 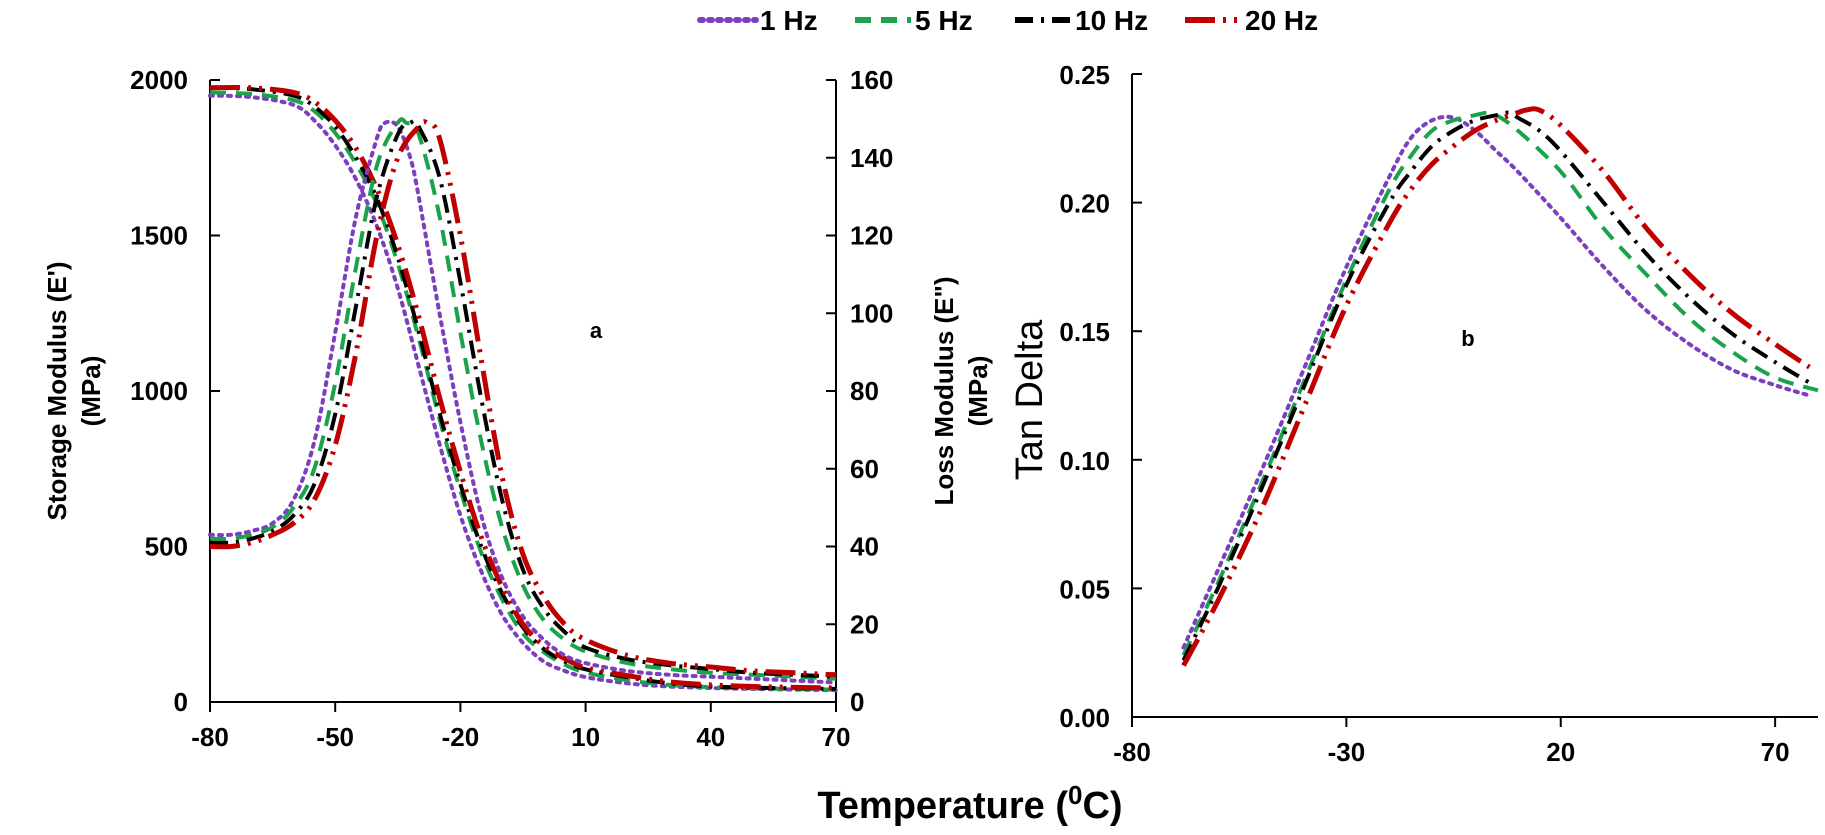 What do you see at coordinates (1084, 461) in the screenshot?
I see `panel-b-y-tick-label: 0.10` at bounding box center [1084, 461].